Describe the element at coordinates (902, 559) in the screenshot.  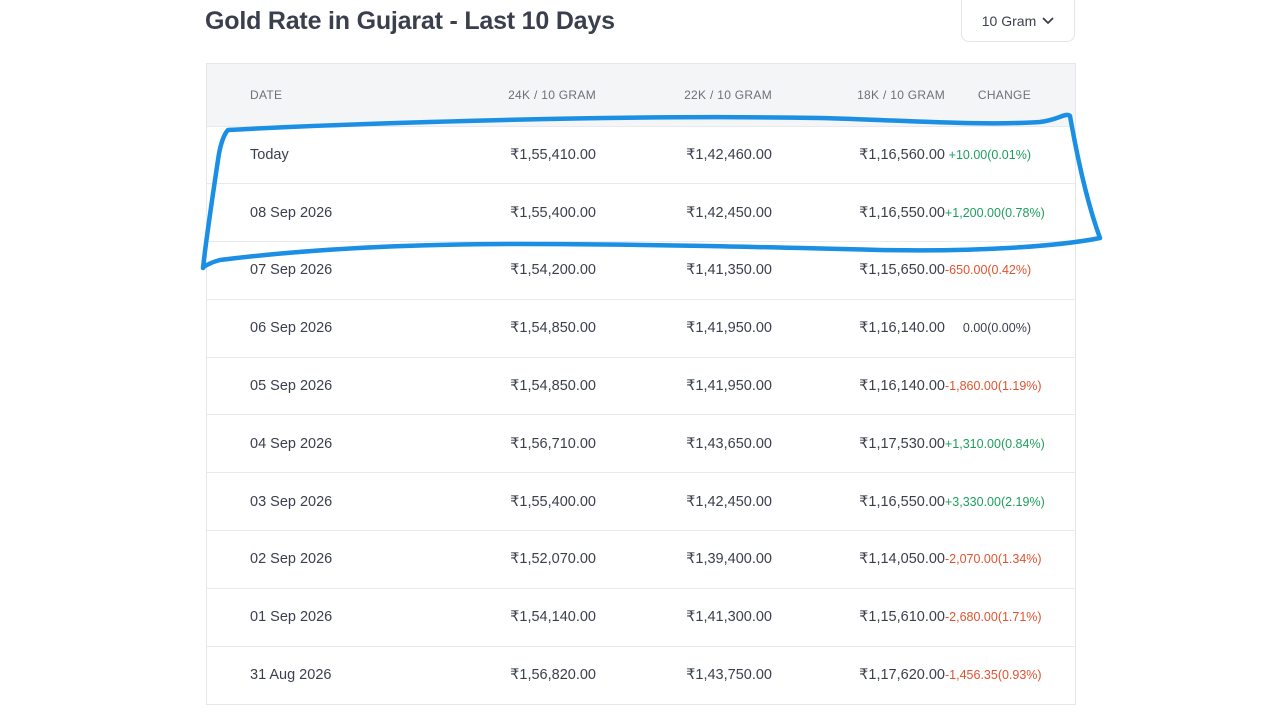
I see `row-18k-price: ₹1,14,050.00` at that location.